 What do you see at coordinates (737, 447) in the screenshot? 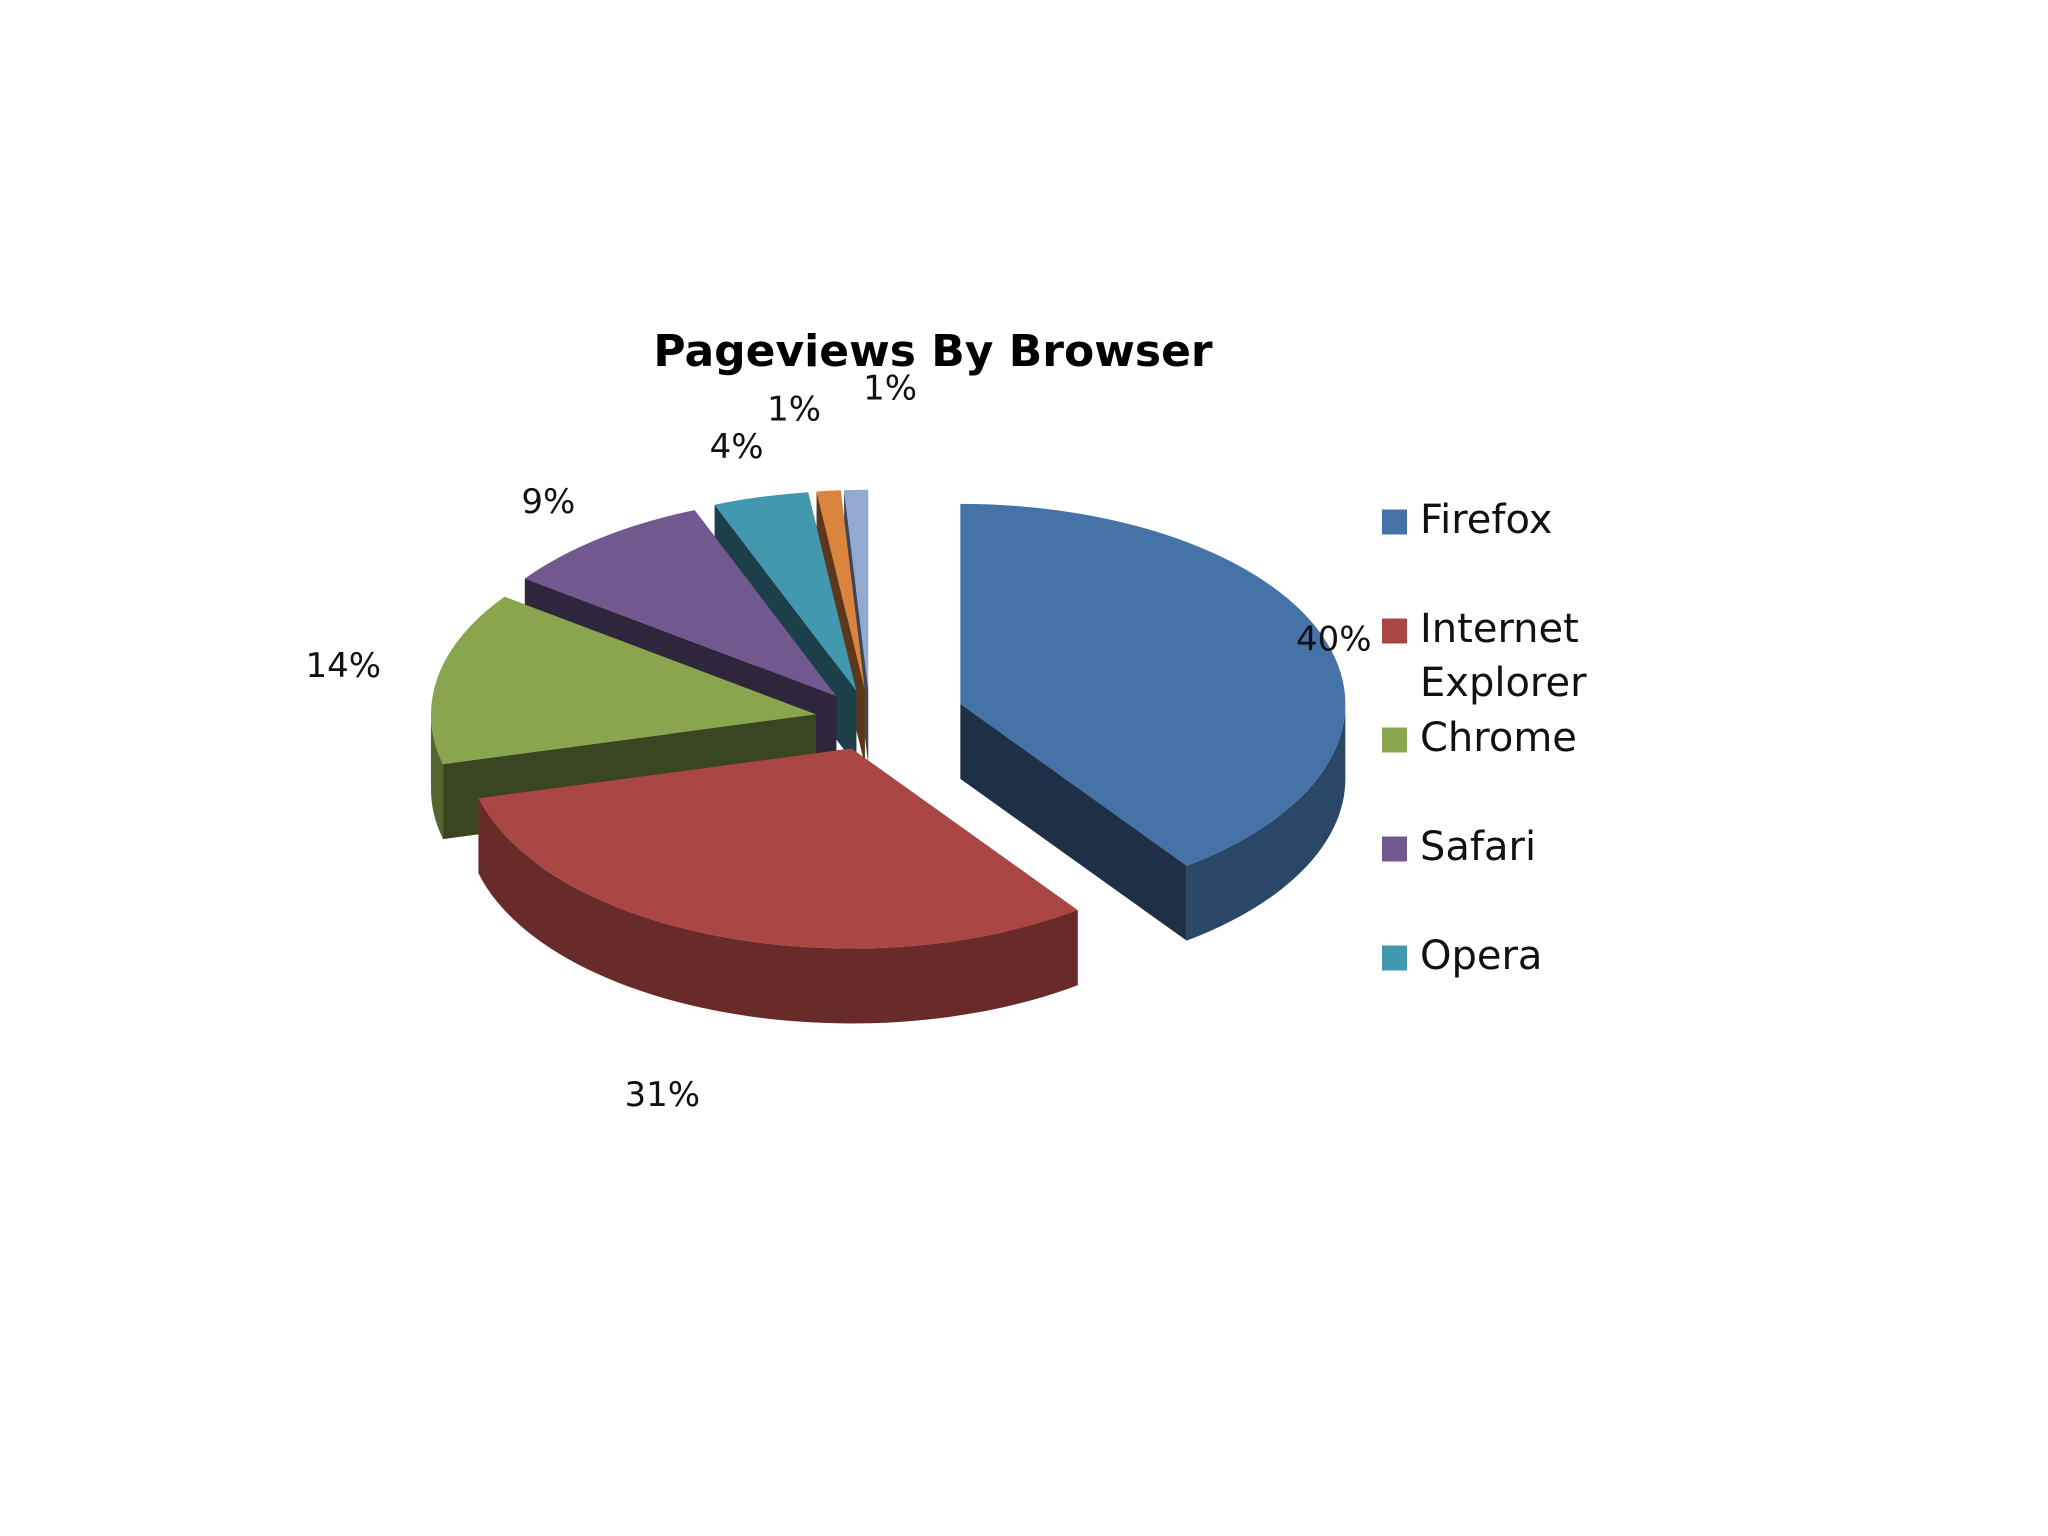
I see `data-label-4: 4%` at bounding box center [737, 447].